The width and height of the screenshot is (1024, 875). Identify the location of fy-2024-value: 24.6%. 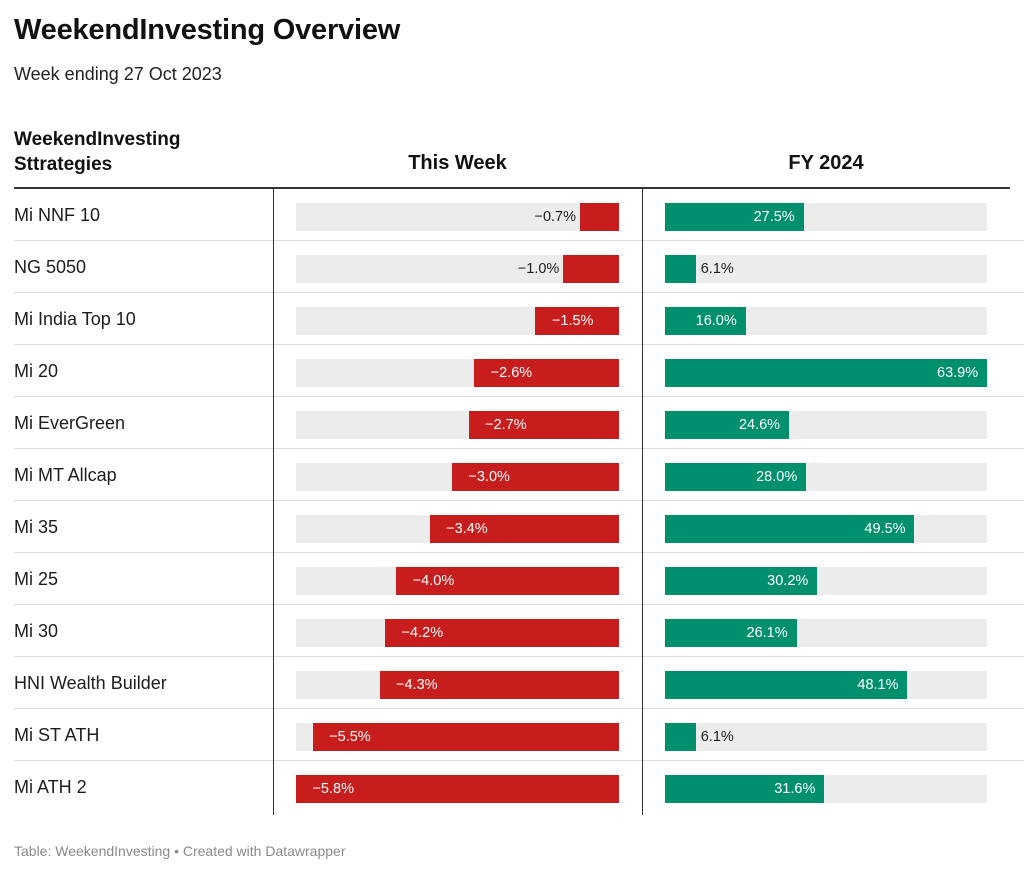
(759, 425).